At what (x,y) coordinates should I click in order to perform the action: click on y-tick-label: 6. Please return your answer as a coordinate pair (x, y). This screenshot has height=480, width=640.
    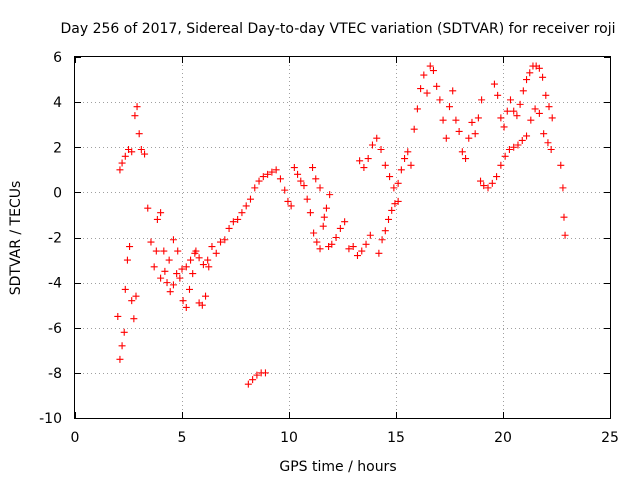
    Looking at the image, I should click on (57, 58).